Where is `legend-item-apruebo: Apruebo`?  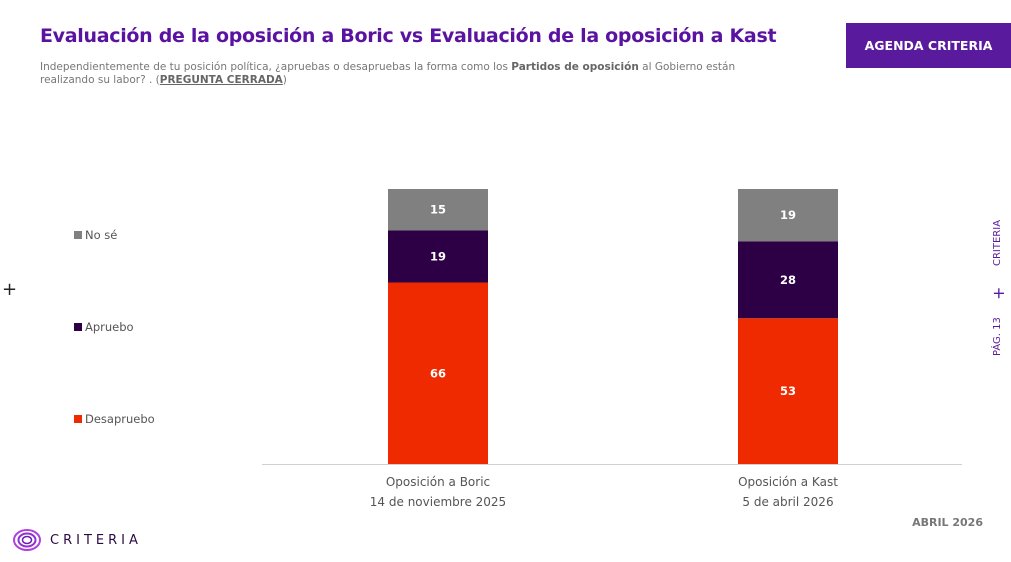 legend-item-apruebo: Apruebo is located at coordinates (104, 327).